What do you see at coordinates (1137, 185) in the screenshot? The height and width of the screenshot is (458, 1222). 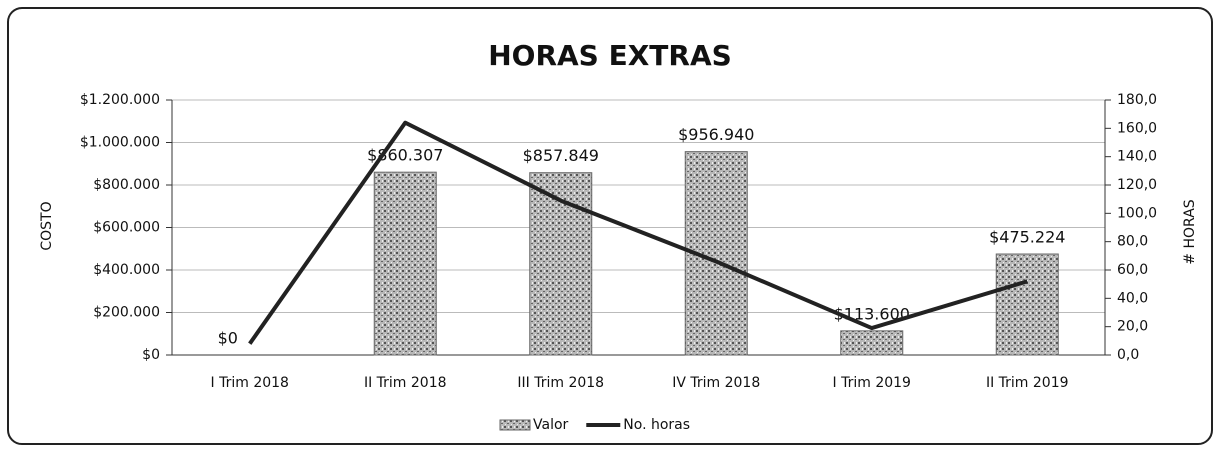 I see `y2-tick-label: 120,0` at bounding box center [1137, 185].